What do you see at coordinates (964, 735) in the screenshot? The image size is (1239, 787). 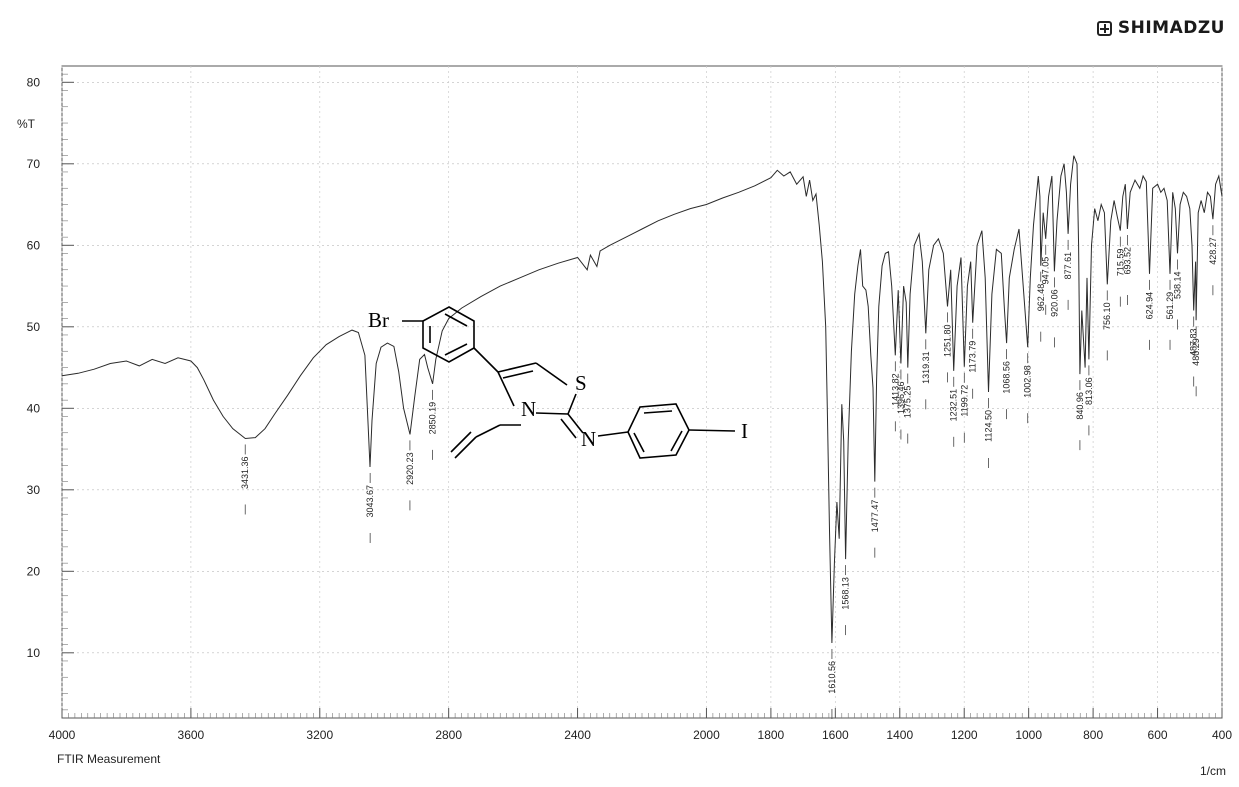 I see `x-tick-label: 1200` at bounding box center [964, 735].